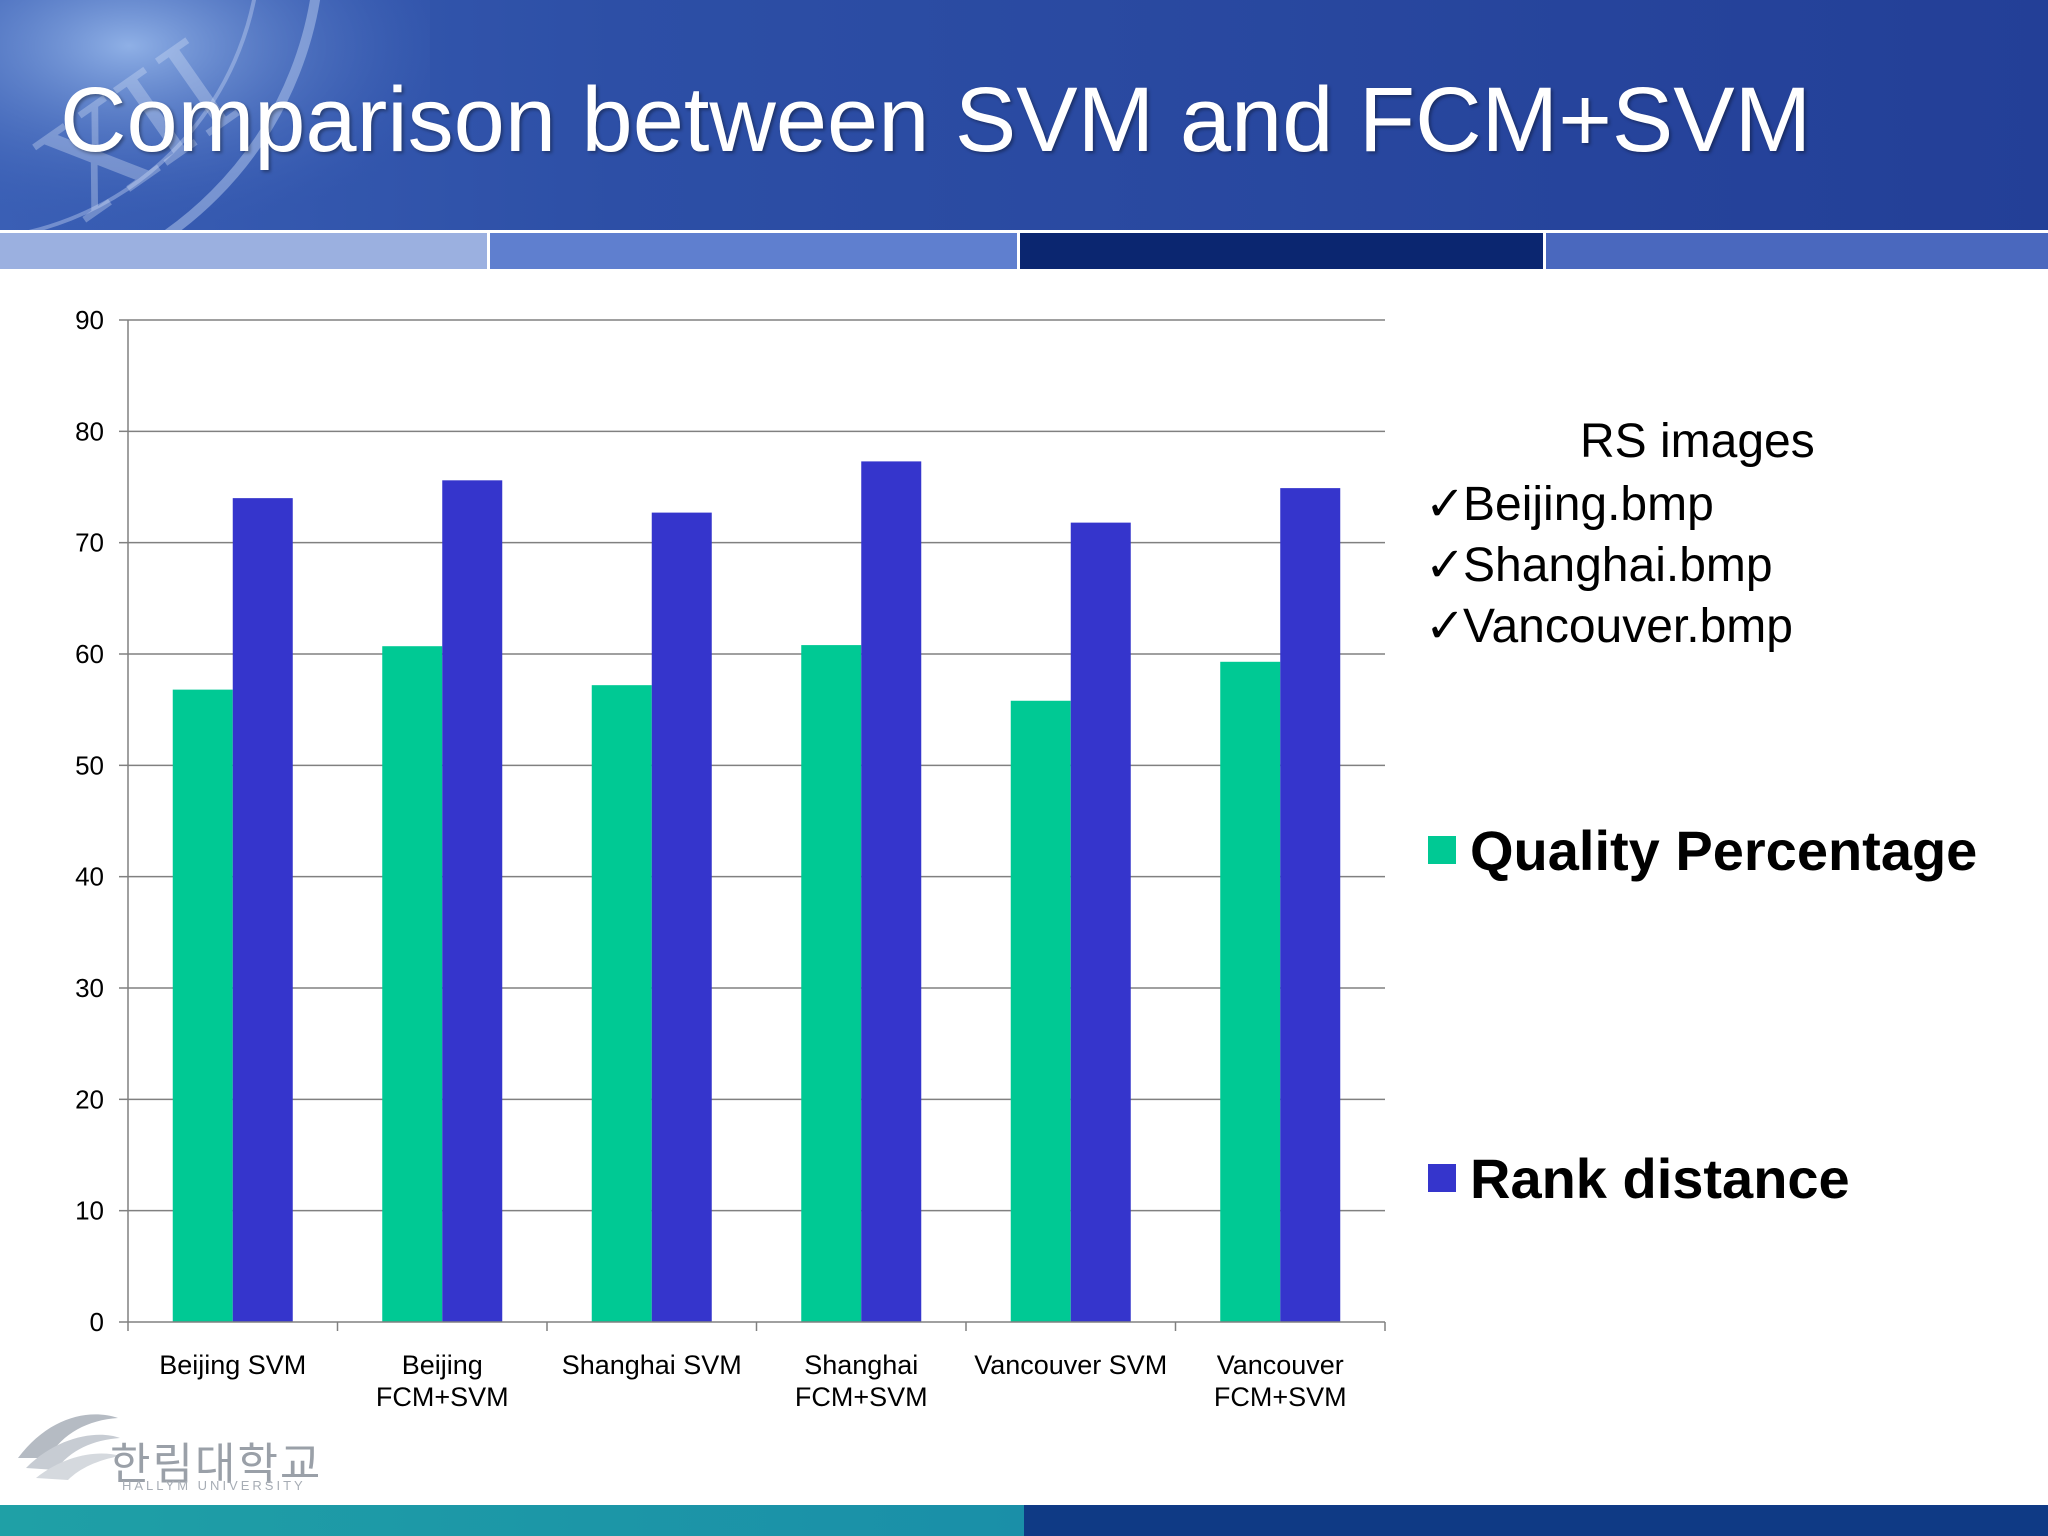  What do you see at coordinates (216, 1464) in the screenshot?
I see `logo-text: 한림대학교` at bounding box center [216, 1464].